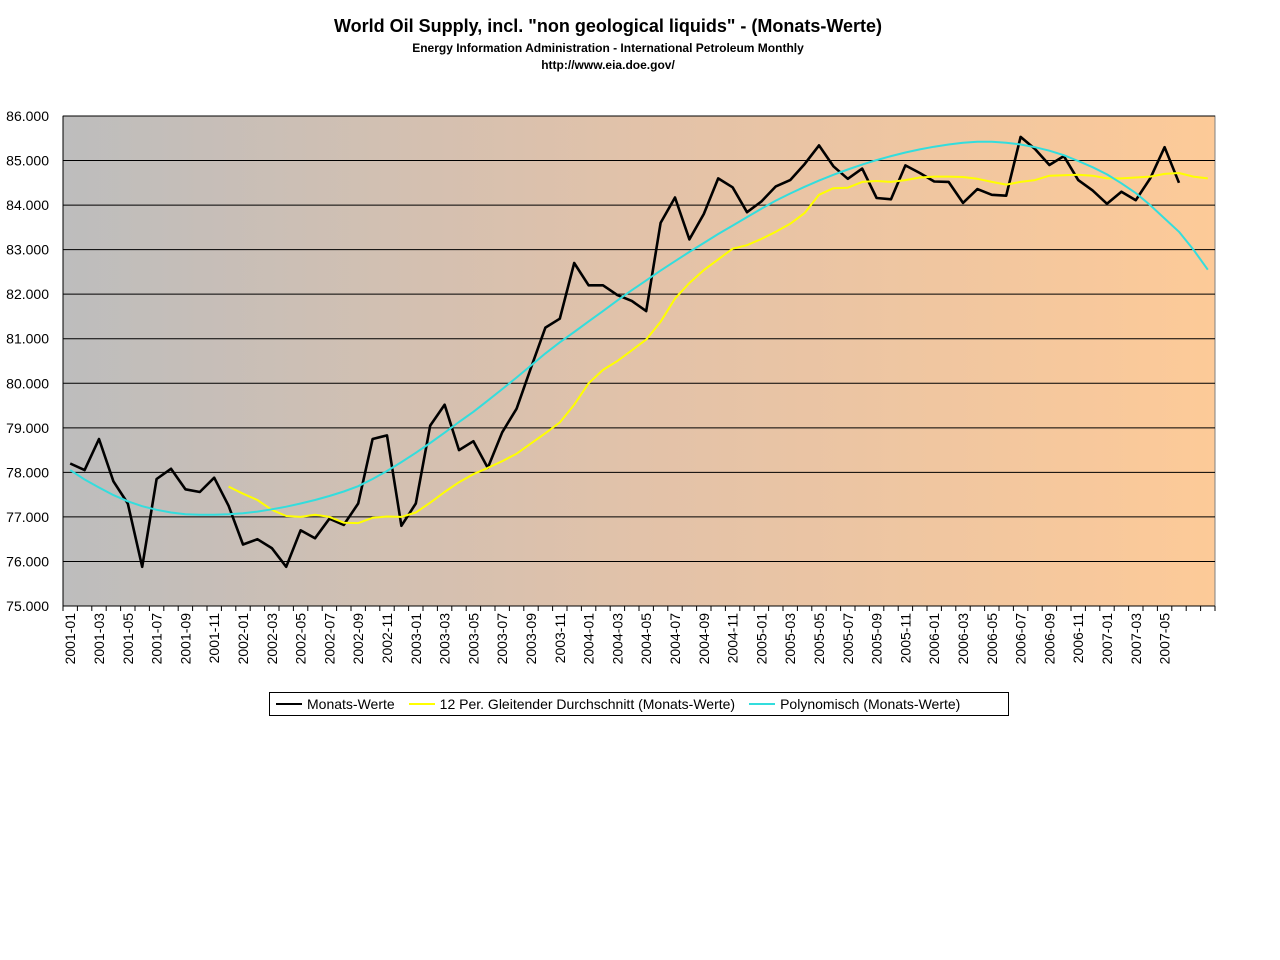 The image size is (1280, 960). Describe the element at coordinates (289, 704) in the screenshot. I see `legend-swatch-monats-werte` at that location.